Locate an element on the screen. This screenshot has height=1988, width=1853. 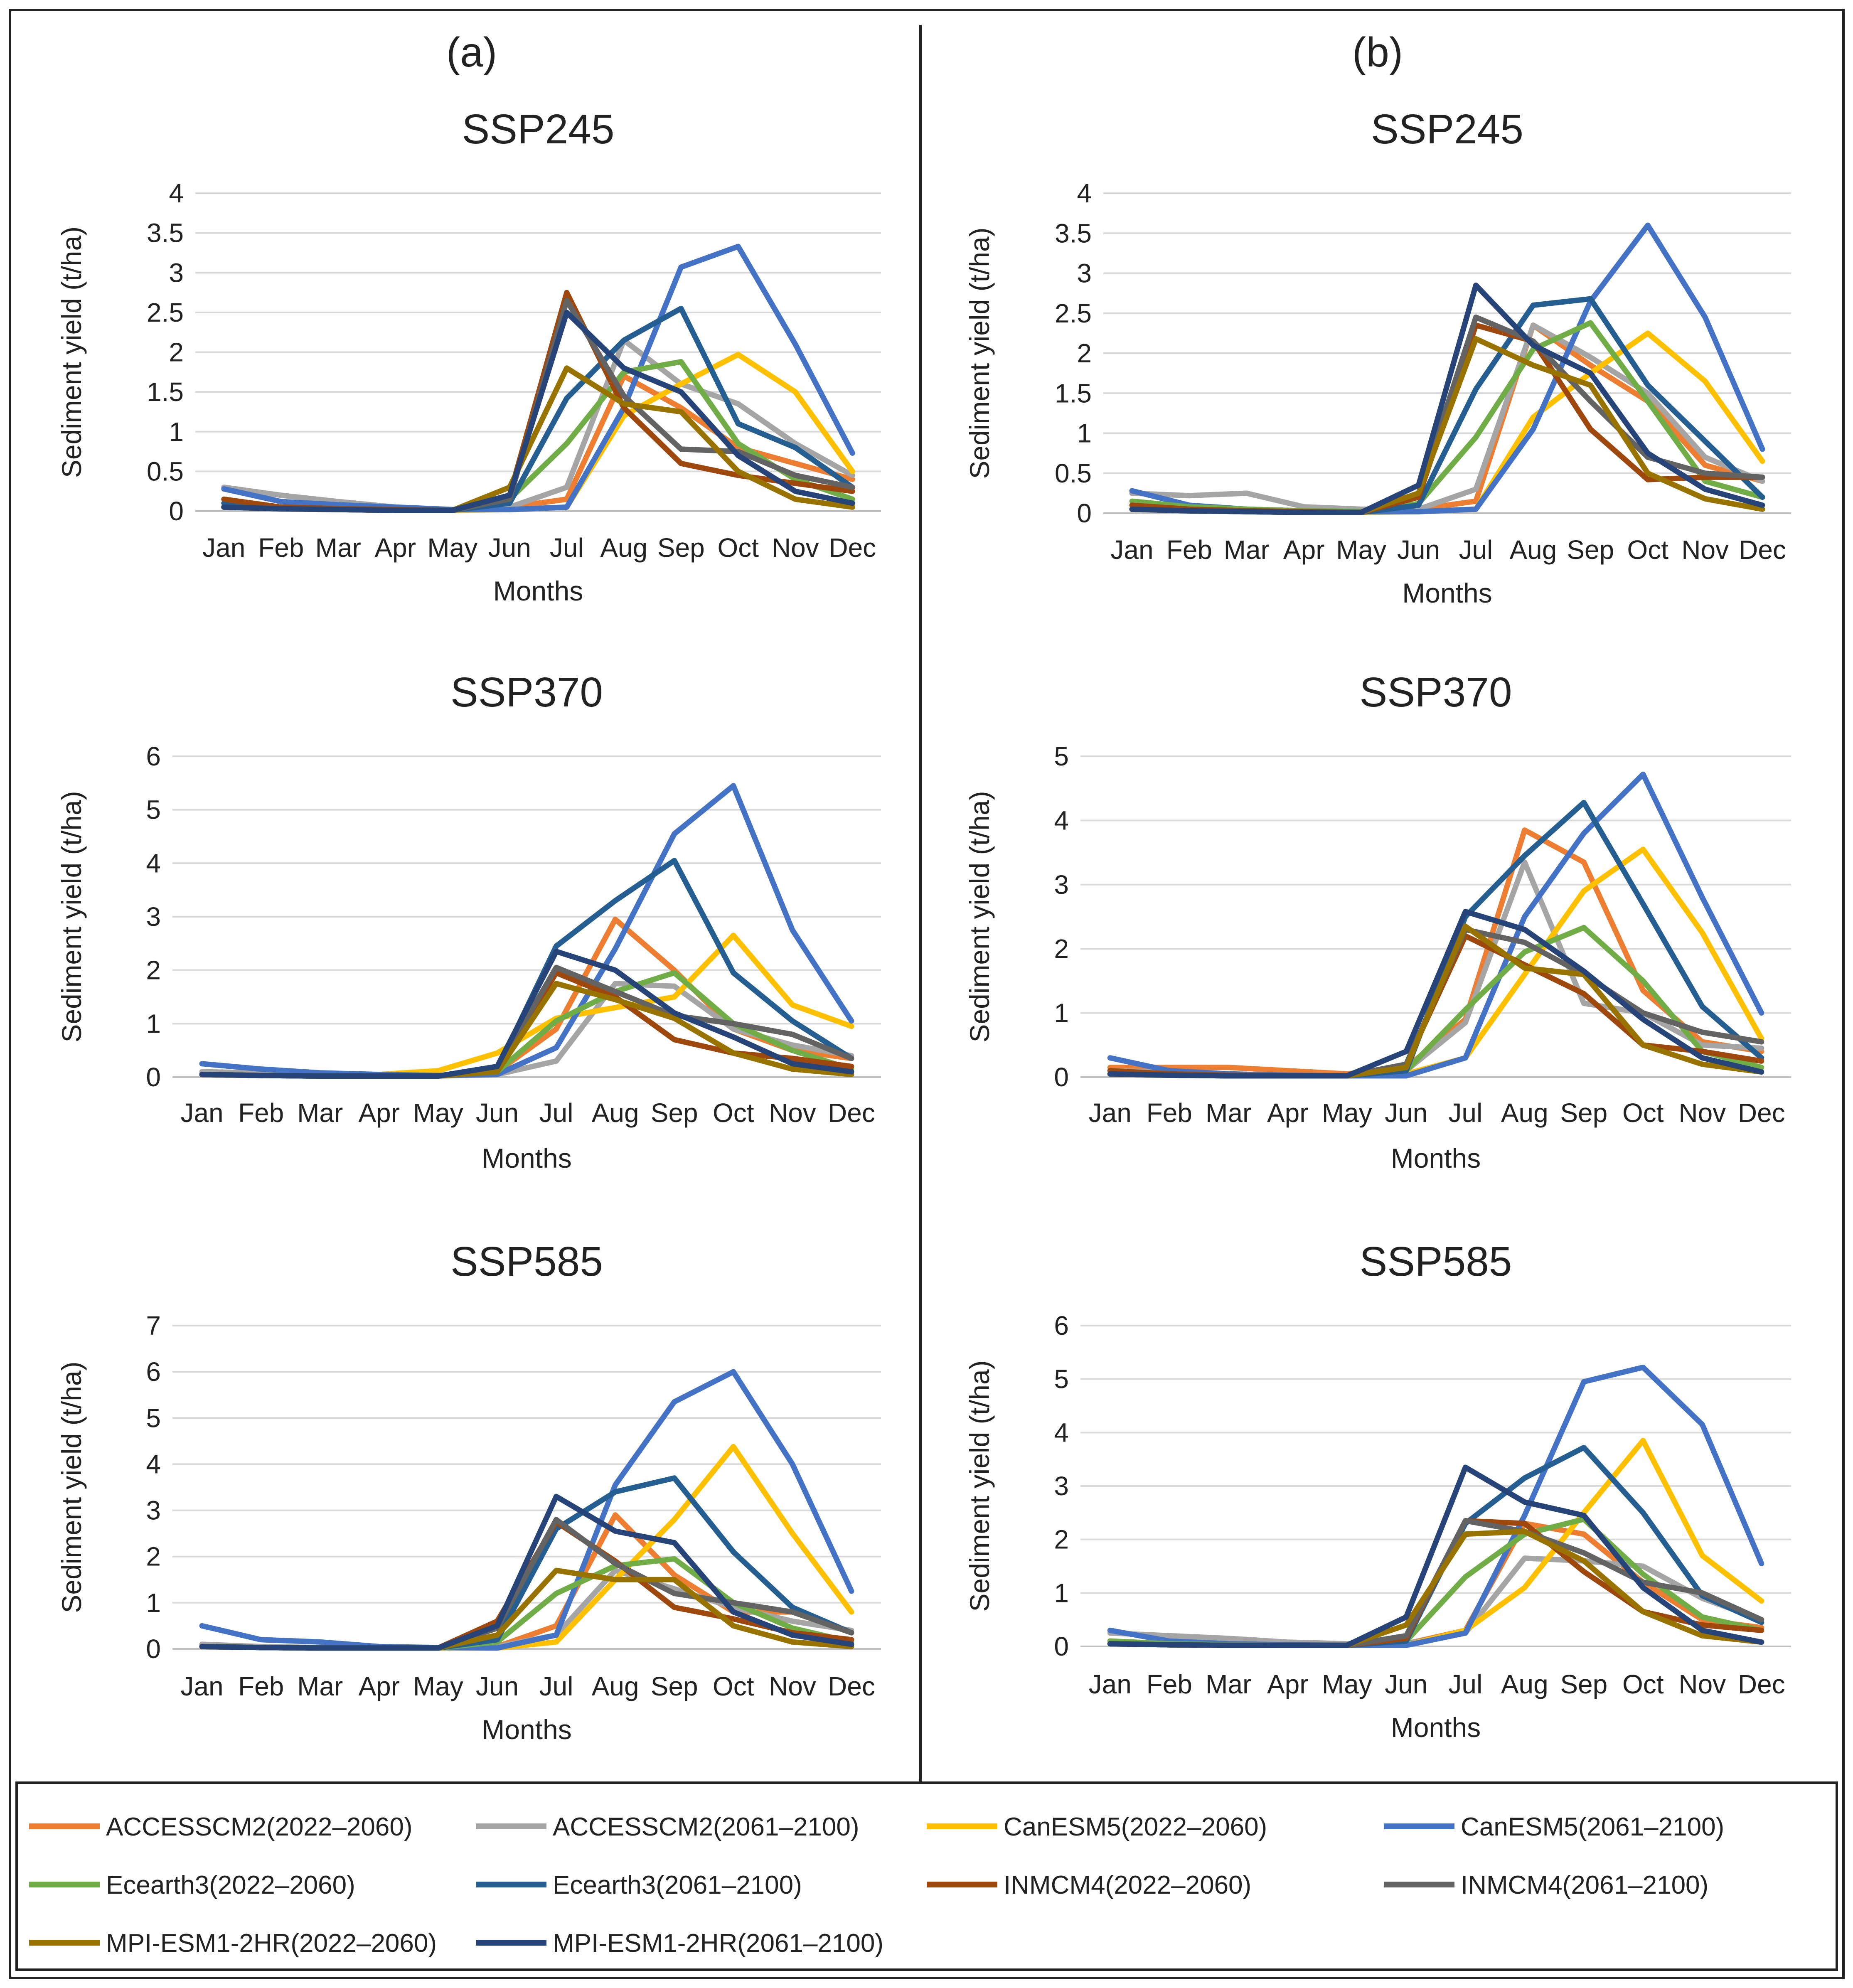
legend-label: MPI-ESM1-2HR(2022–2060) is located at coordinates (271, 1944).